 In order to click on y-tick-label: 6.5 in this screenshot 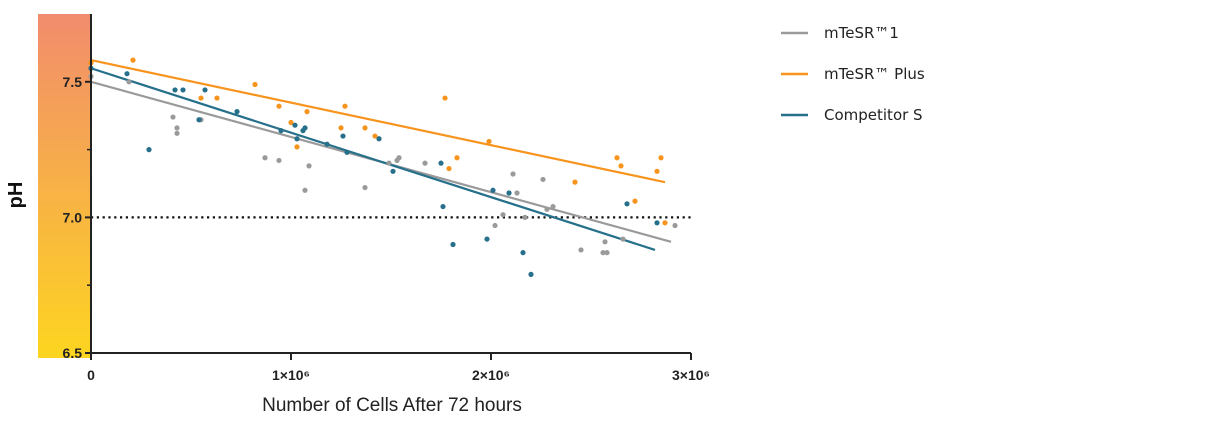, I will do `click(73, 353)`.